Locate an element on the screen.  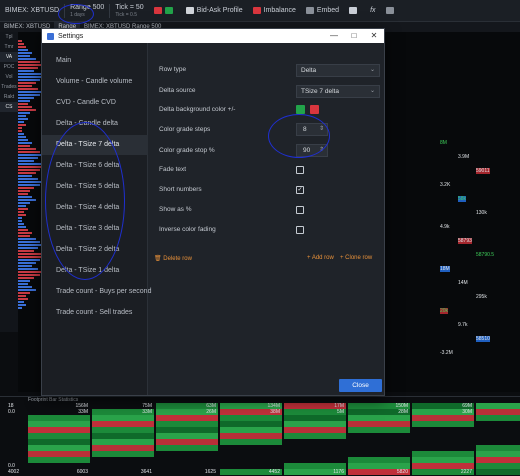
grid-button is located at coordinates (354, 11).